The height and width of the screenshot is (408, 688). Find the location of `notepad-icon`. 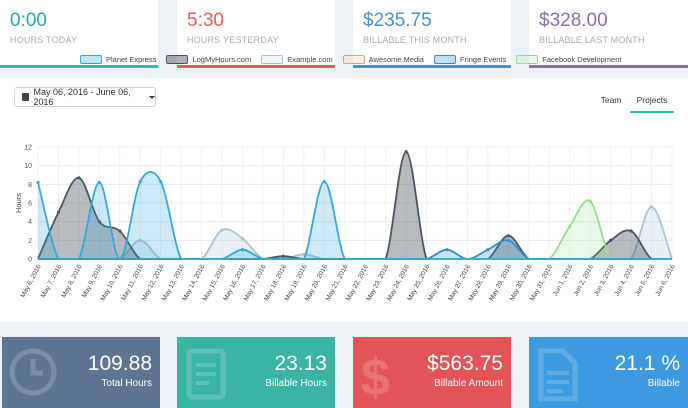

notepad-icon is located at coordinates (206, 374).